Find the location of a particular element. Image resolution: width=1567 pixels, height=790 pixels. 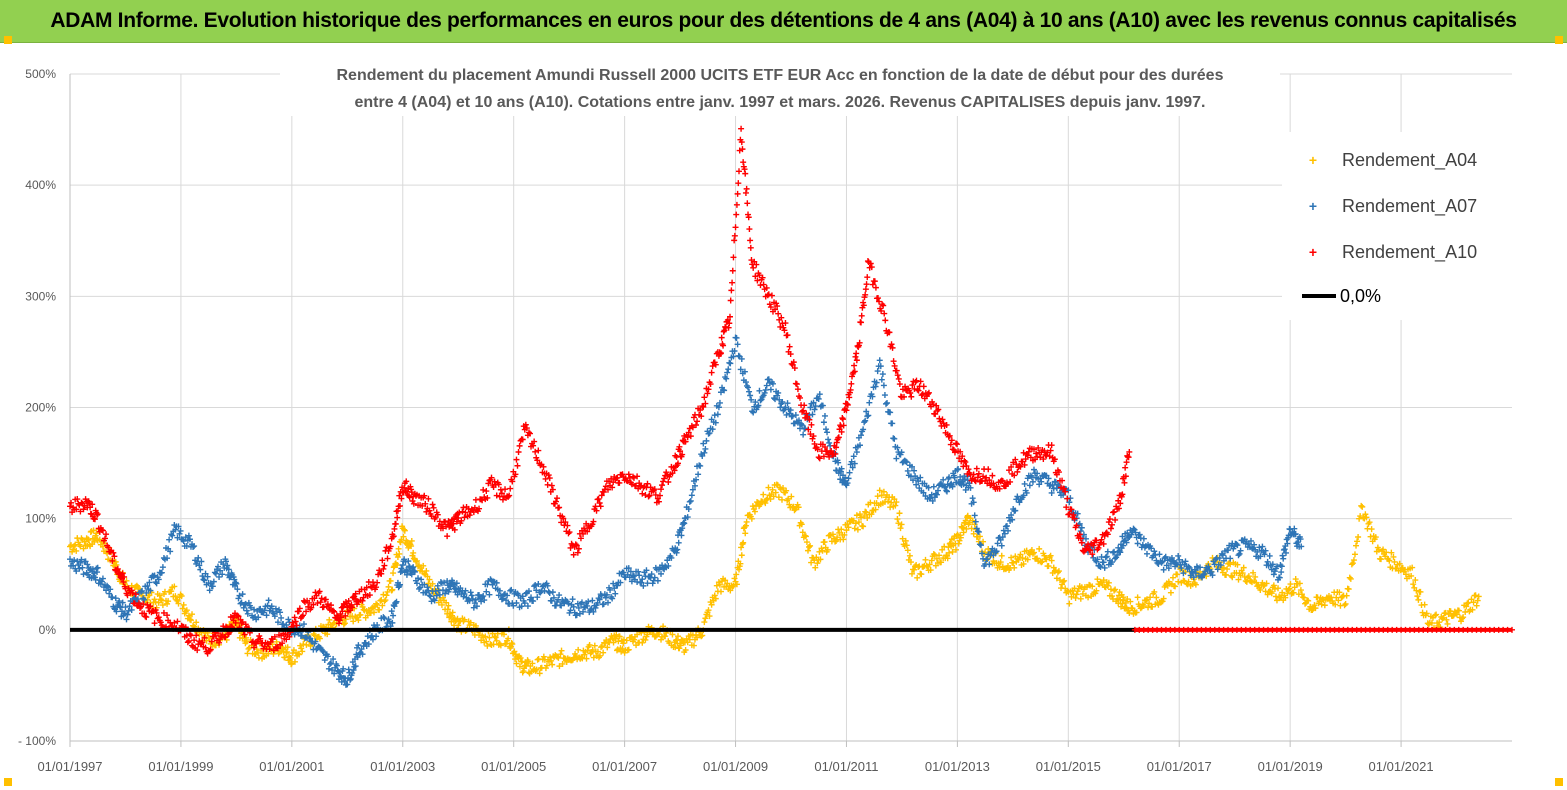

y-tick-label: 300% is located at coordinates (40, 296).